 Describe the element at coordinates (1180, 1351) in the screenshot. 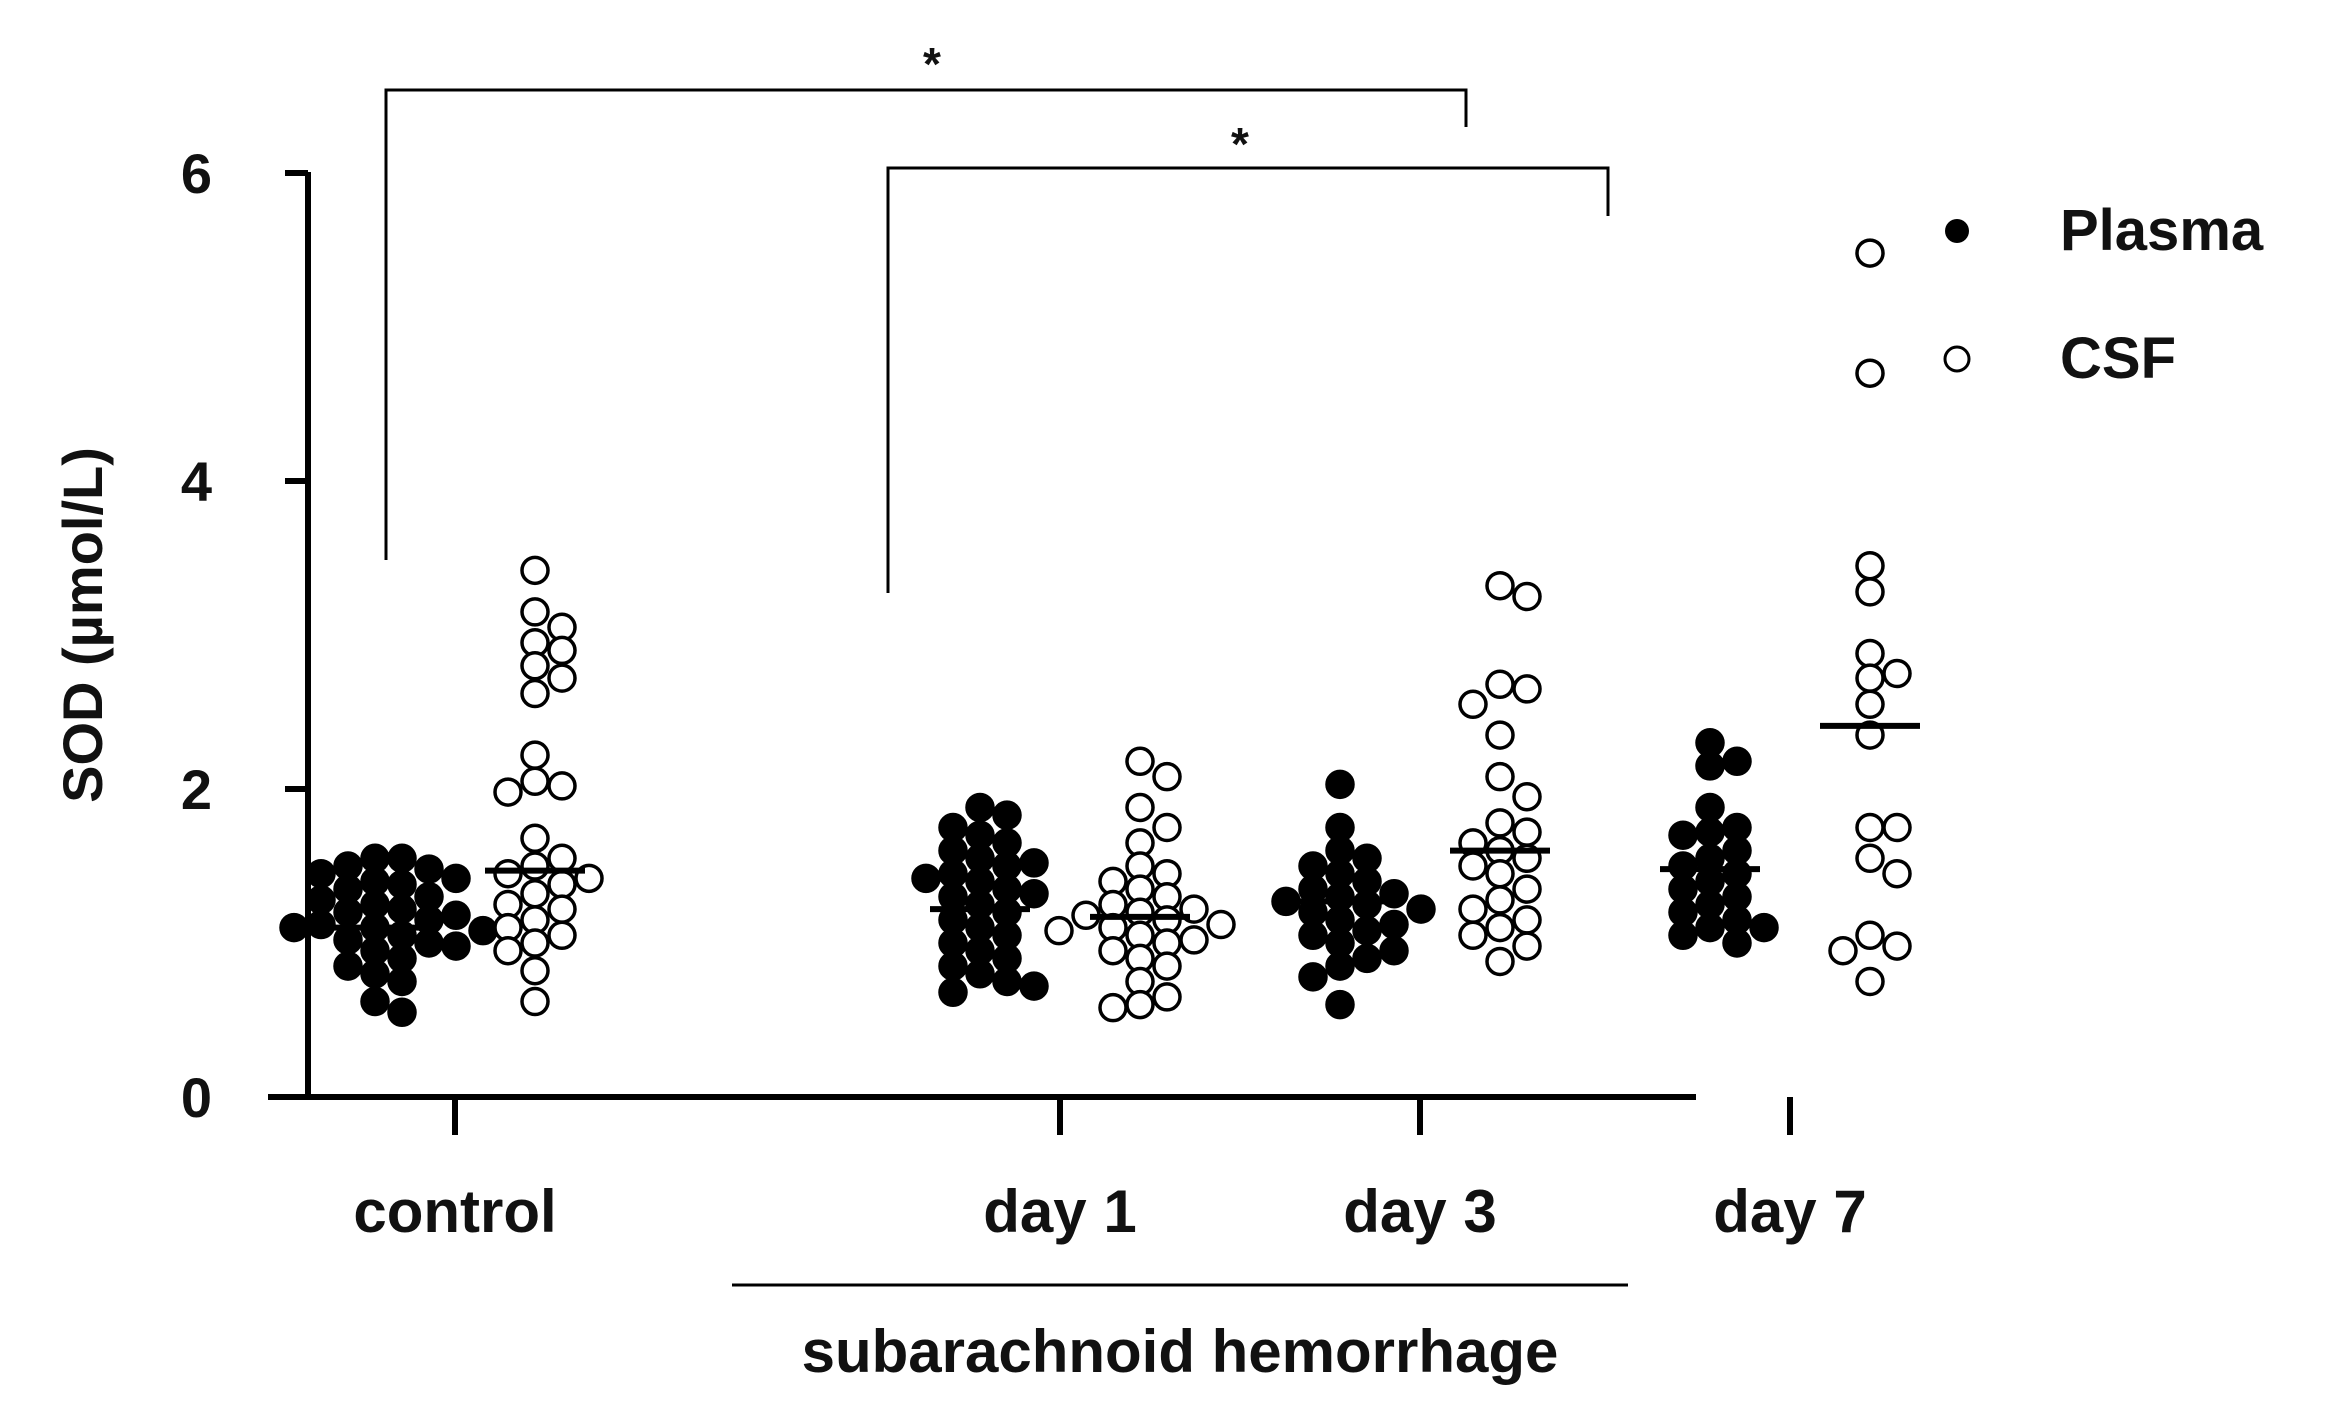

I see `group-label: subarachnoid hemorrhage` at that location.